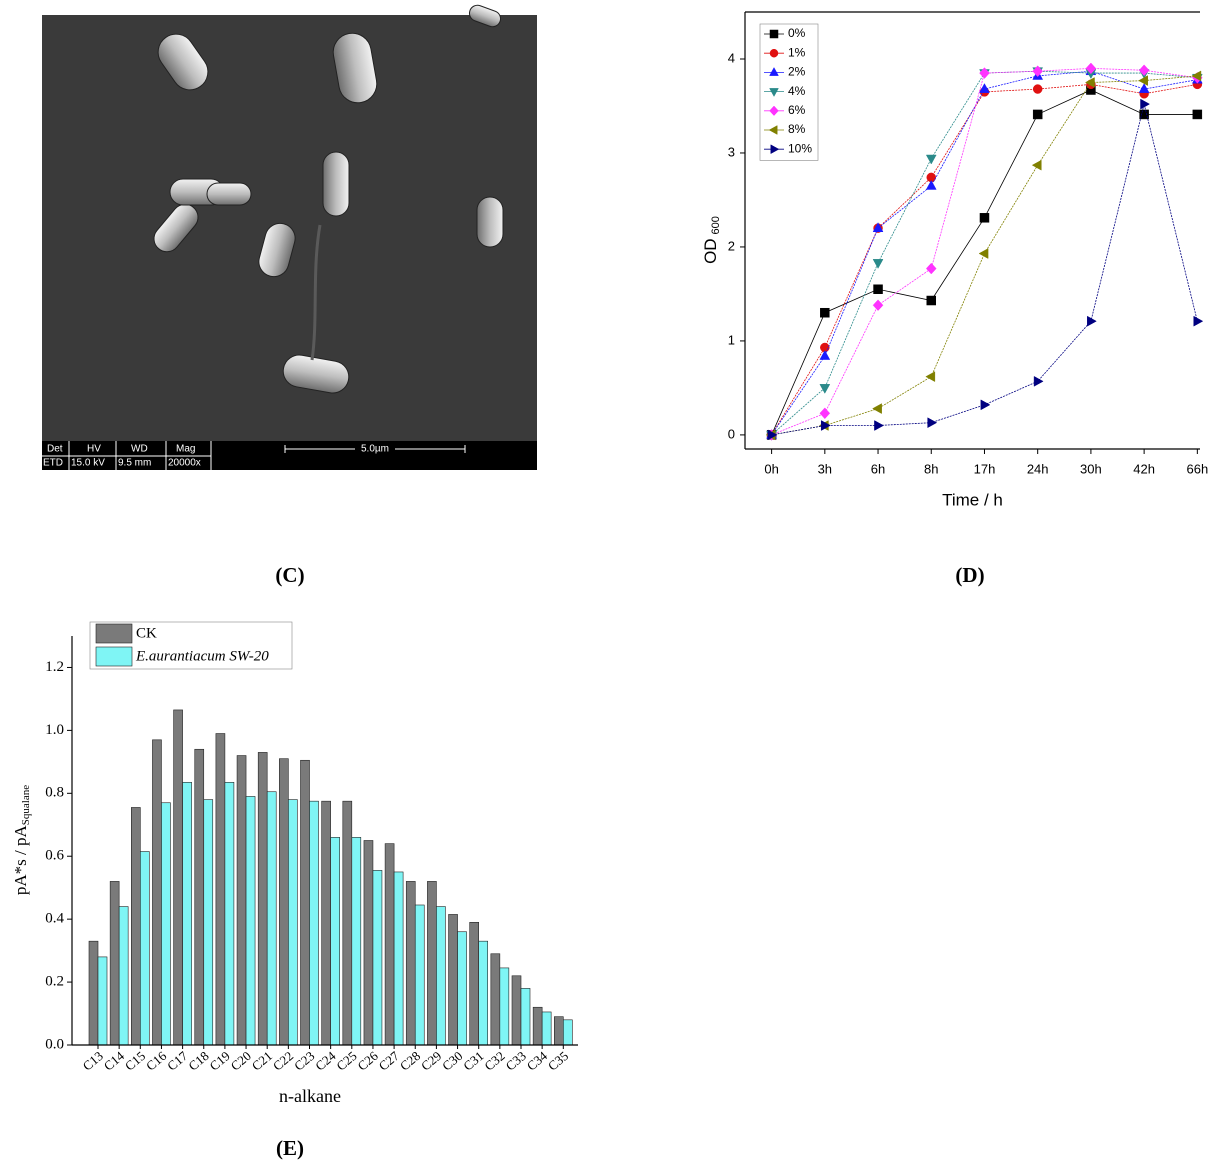 The image size is (1212, 1162). I want to click on y-tick-label: 1.2, so click(54, 667).